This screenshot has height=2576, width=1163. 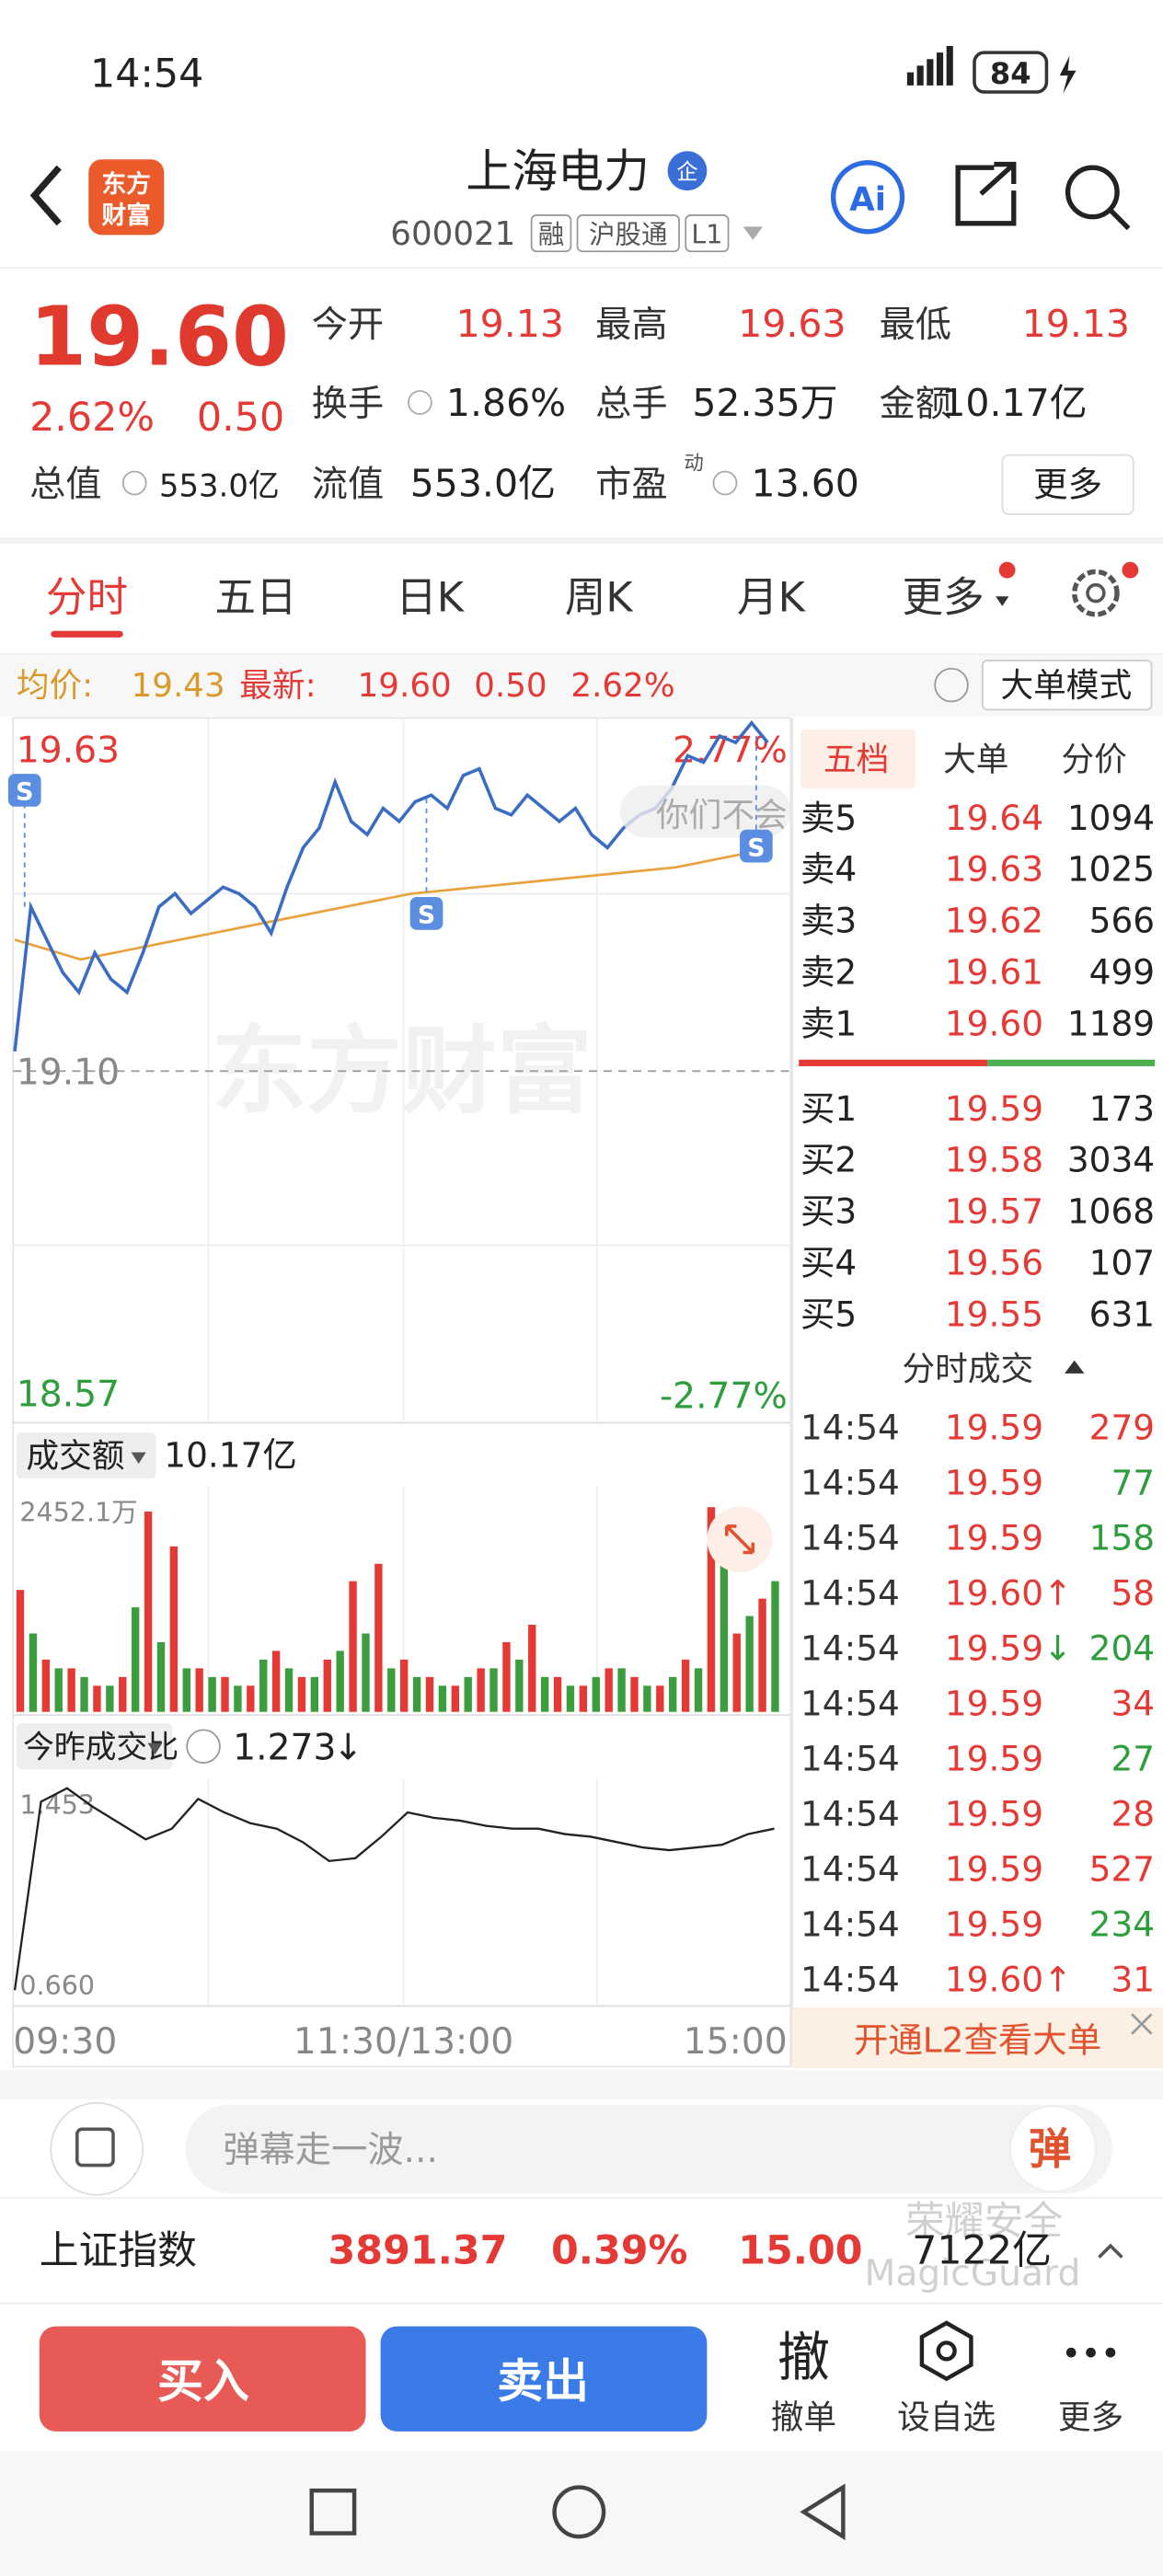 What do you see at coordinates (1096, 593) in the screenshot?
I see `settings-button` at bounding box center [1096, 593].